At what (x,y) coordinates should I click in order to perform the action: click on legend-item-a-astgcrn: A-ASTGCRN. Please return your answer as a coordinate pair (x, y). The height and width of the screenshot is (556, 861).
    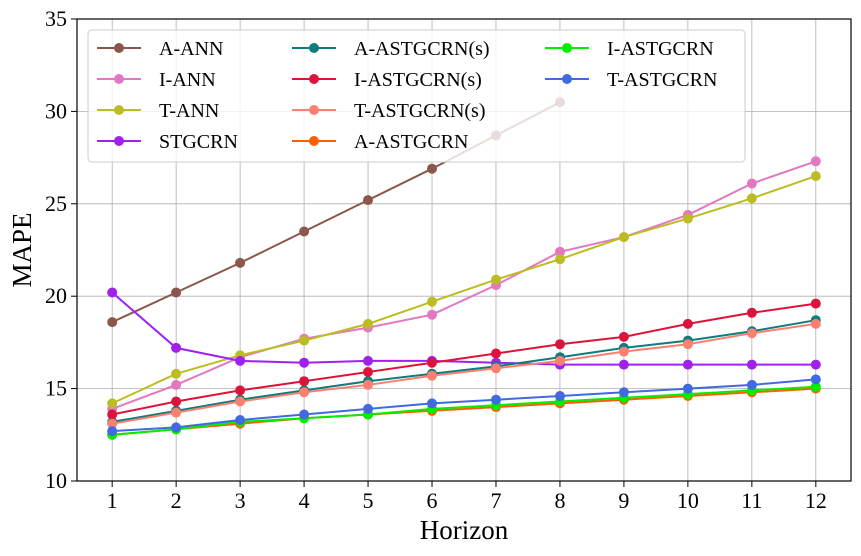
    Looking at the image, I should click on (380, 142).